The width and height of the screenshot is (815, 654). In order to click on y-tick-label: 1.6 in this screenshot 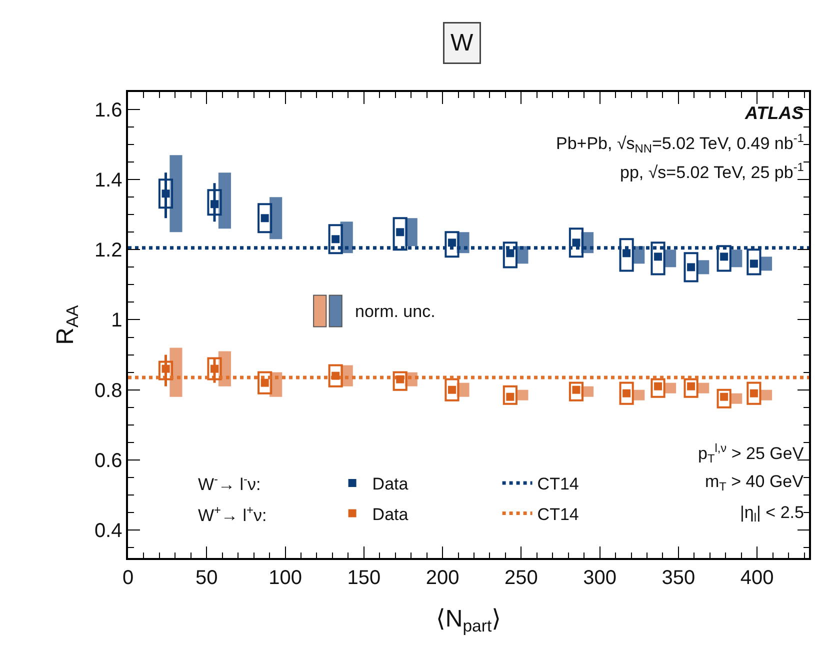, I will do `click(108, 111)`.